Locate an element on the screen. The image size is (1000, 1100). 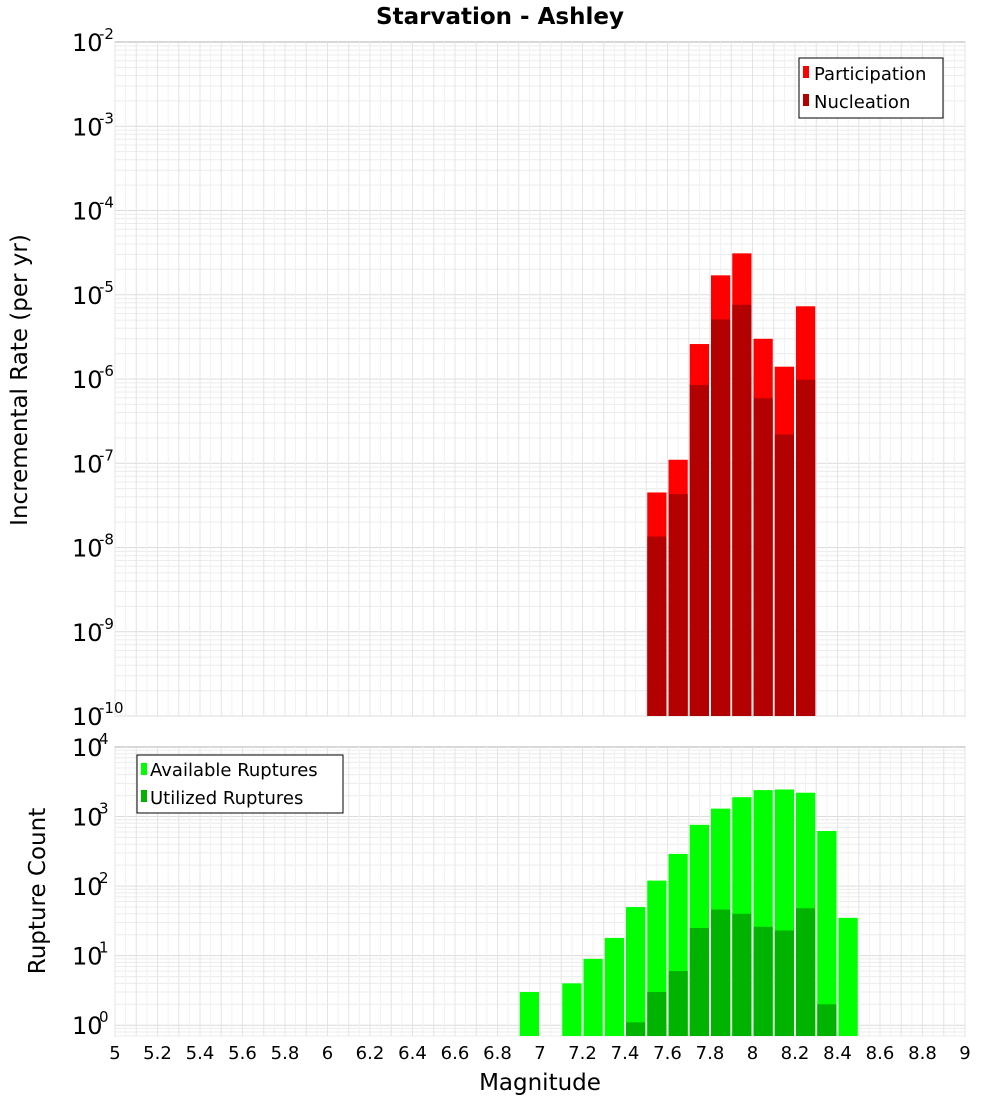
x-tick-label: 8 is located at coordinates (752, 1053).